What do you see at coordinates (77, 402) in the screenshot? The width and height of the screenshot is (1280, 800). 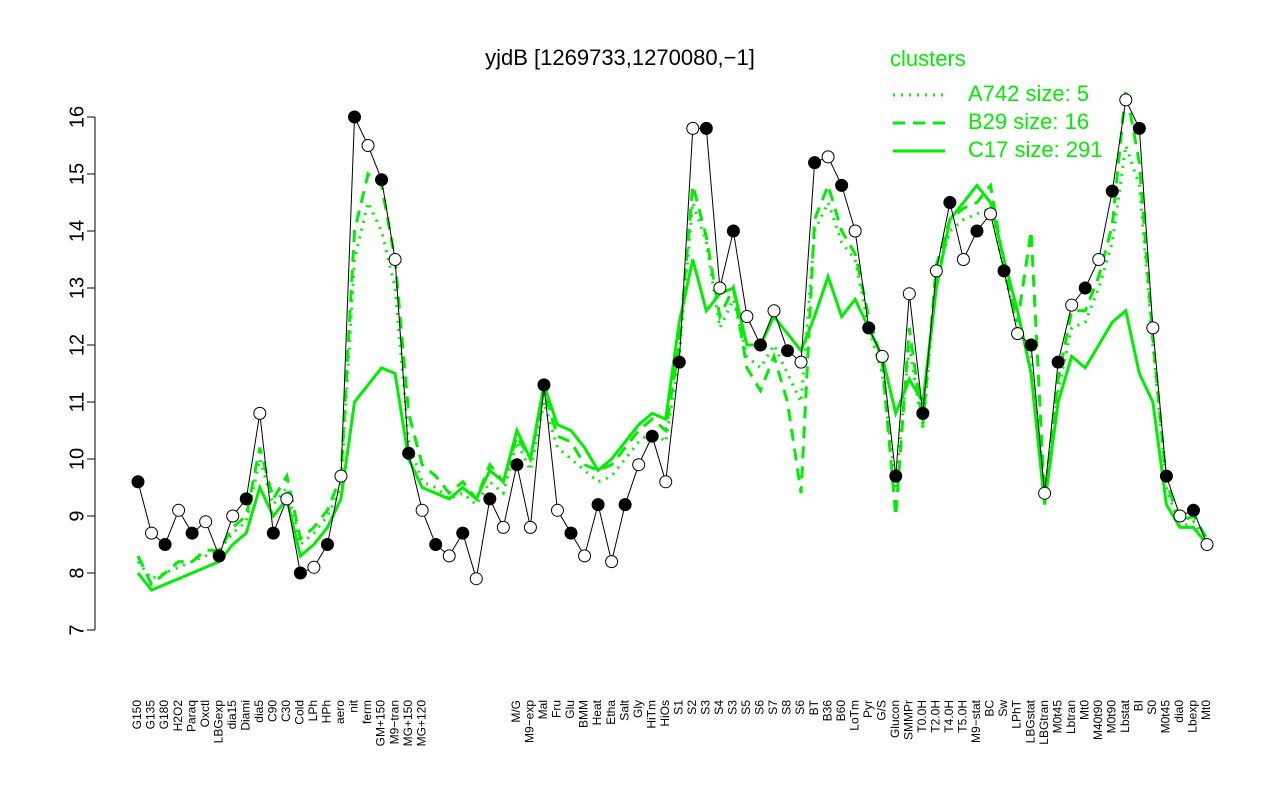 I see `y-tick-label: 11` at bounding box center [77, 402].